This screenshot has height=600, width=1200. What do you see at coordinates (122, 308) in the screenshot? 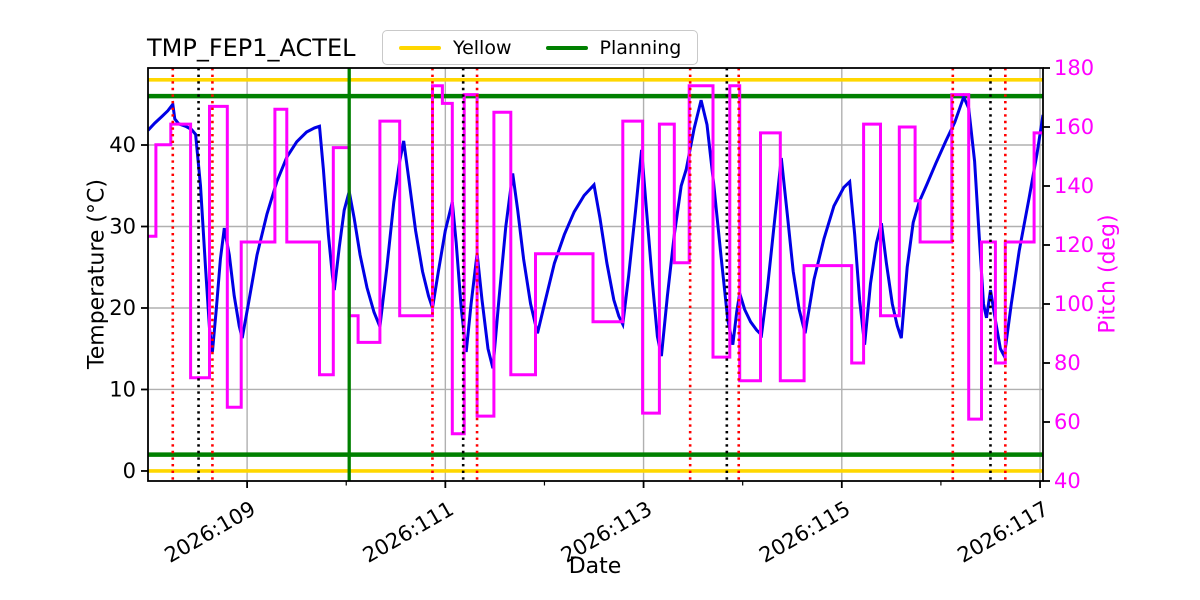
I see `y-left-tick-label: 20` at bounding box center [122, 308].